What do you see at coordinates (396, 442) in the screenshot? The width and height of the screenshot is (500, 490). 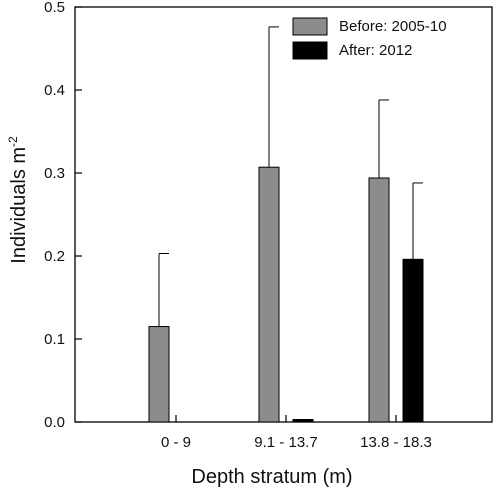 I see `x-tick-label: 13.8 - 18.3` at bounding box center [396, 442].